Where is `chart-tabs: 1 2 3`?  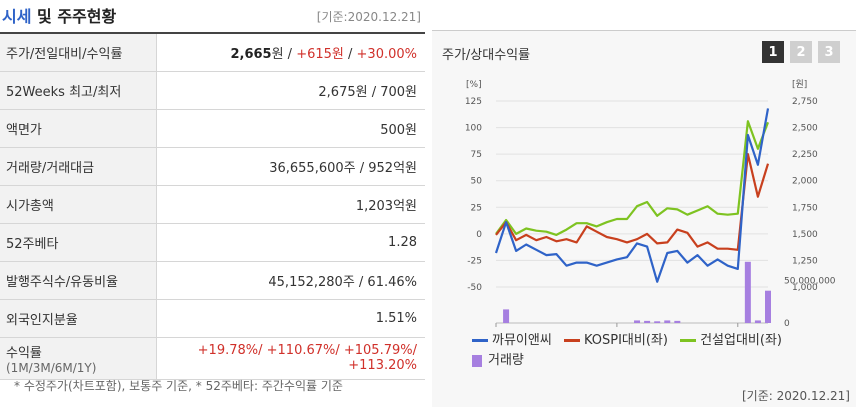 chart-tabs: 1 2 3 is located at coordinates (801, 52).